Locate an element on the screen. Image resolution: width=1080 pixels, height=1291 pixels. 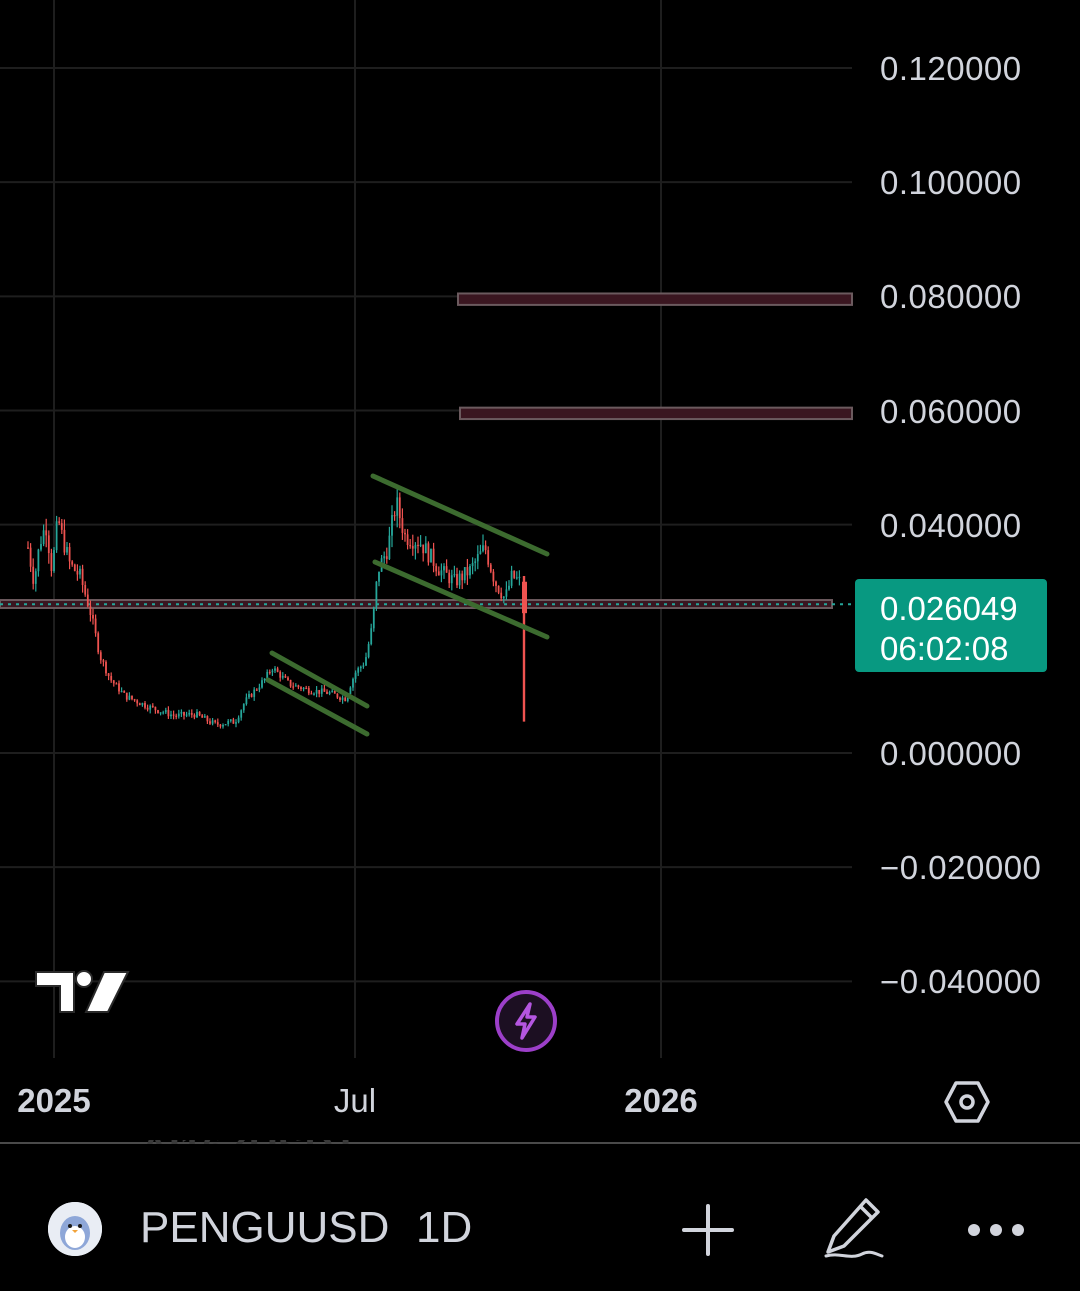
pencil-icon is located at coordinates (853, 1230).